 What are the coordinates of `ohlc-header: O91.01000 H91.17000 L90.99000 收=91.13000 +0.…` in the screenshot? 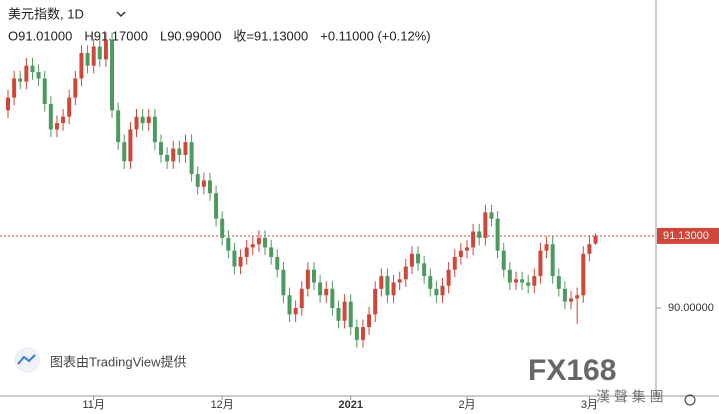 It's located at (219, 35).